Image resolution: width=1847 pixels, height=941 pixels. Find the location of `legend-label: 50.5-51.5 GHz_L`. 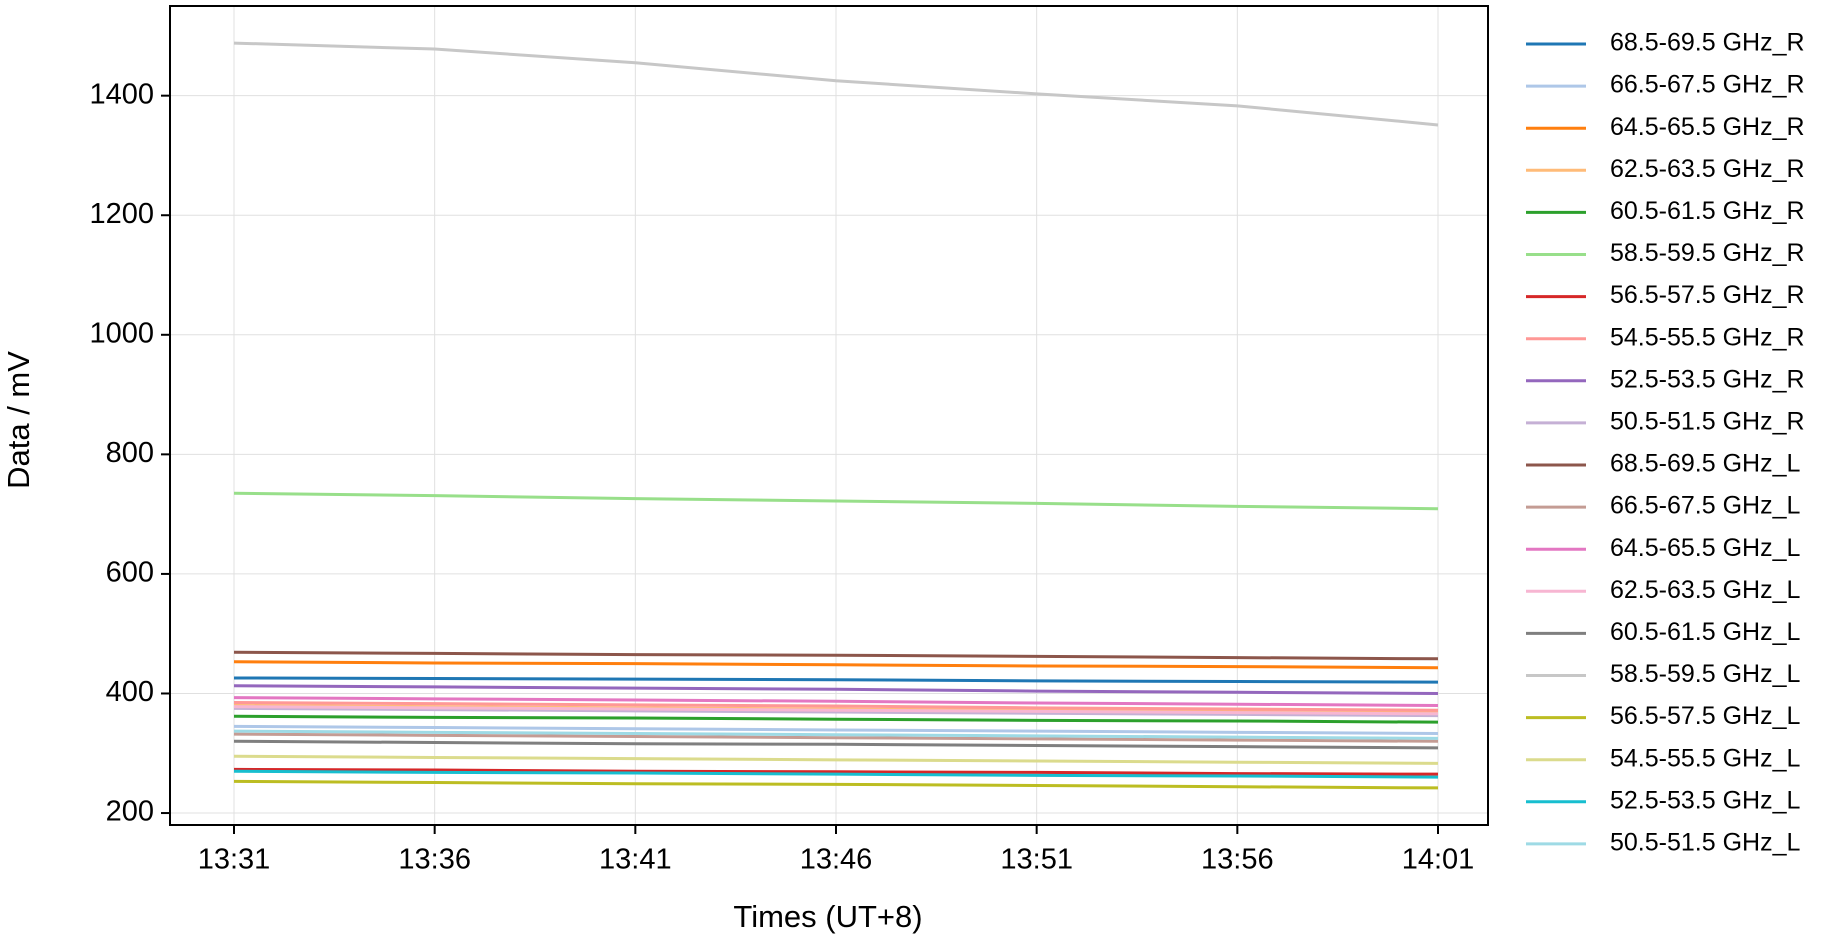

legend-label: 50.5-51.5 GHz_L is located at coordinates (1705, 843).